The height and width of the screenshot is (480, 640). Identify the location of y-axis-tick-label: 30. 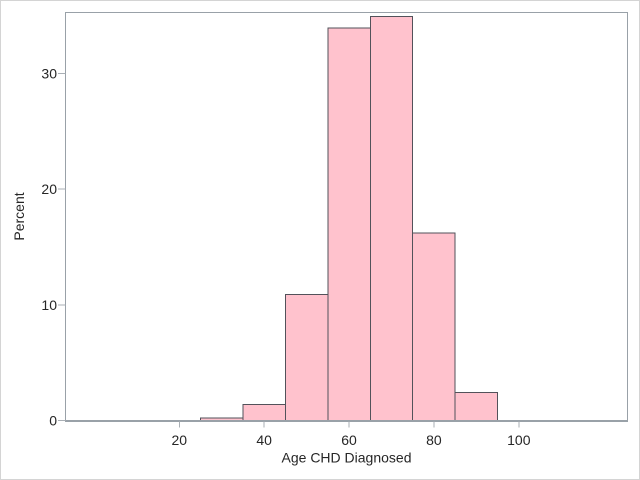
(49, 73).